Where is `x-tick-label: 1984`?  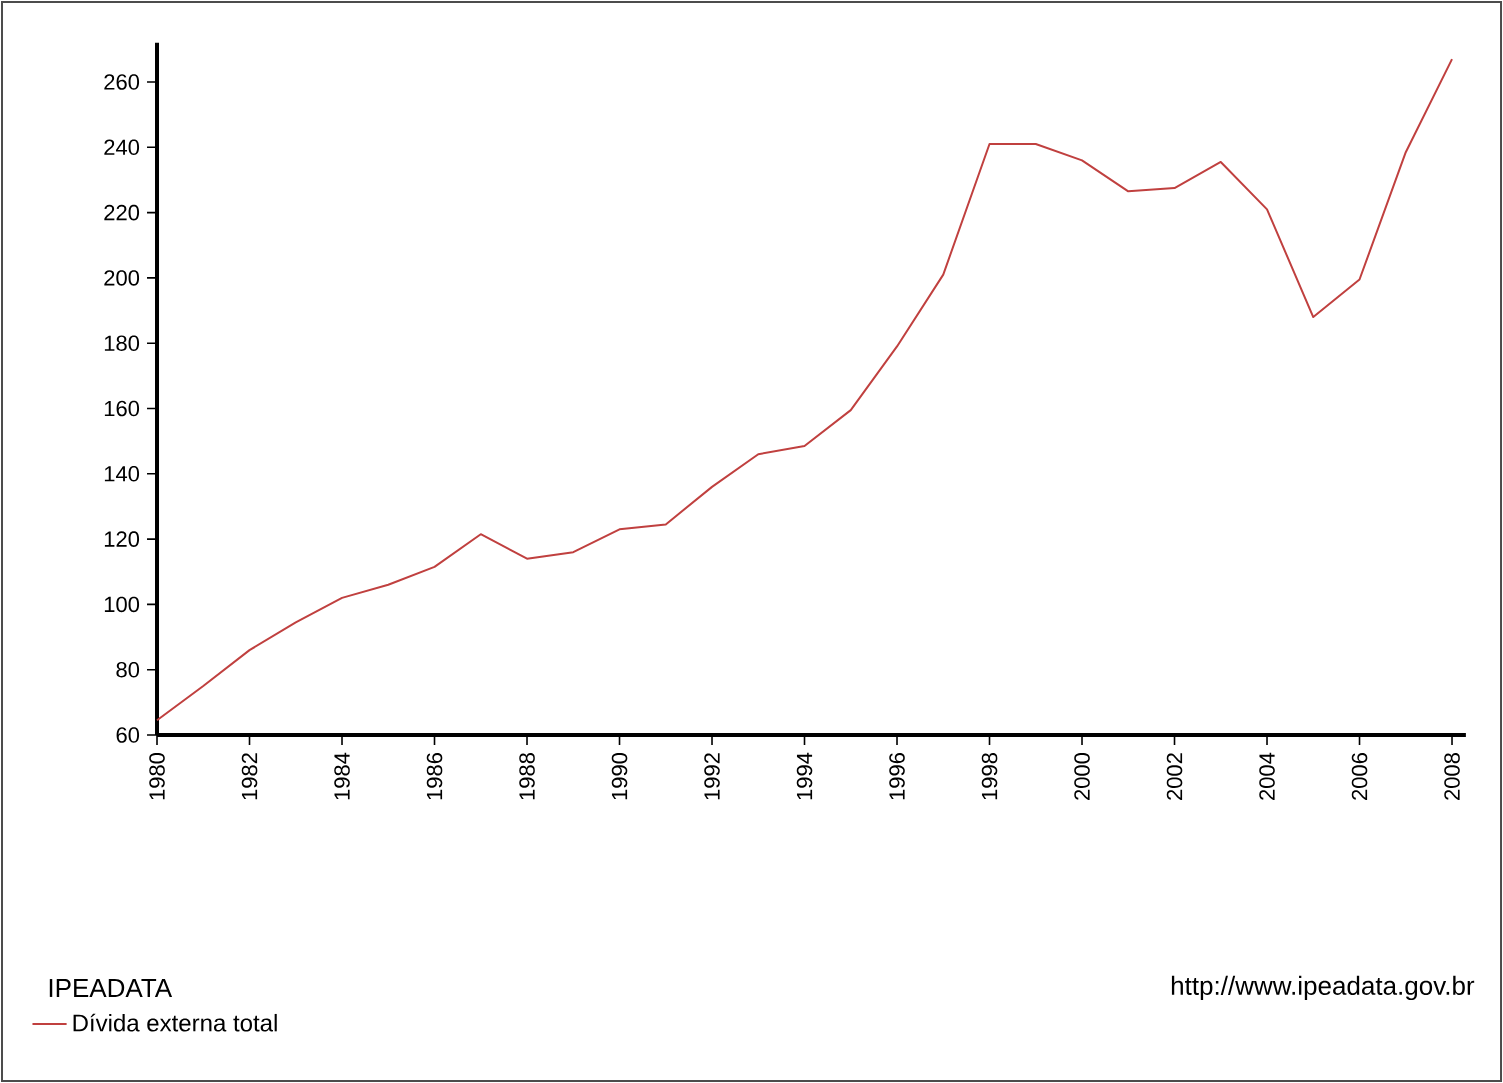
x-tick-label: 1984 is located at coordinates (342, 776).